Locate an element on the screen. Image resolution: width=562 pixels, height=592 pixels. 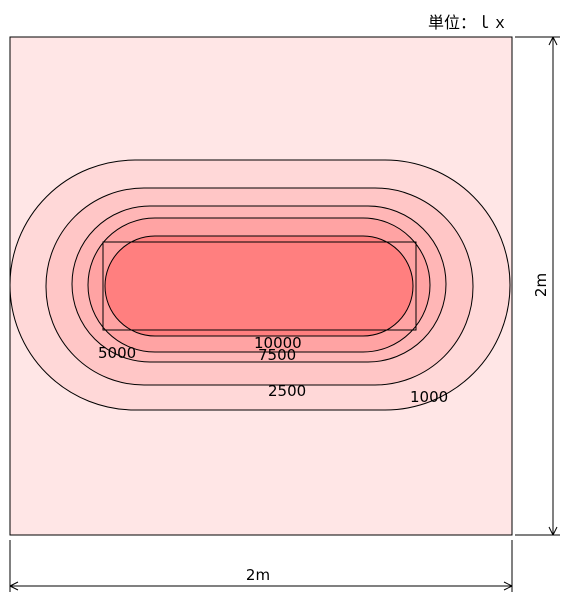
height-dimension is located at coordinates (537, 286).